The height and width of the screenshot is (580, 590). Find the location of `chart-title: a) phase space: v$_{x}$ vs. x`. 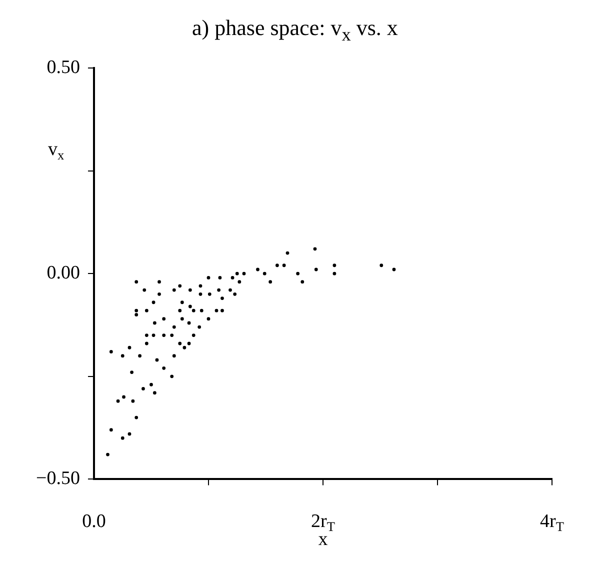

chart-title: a) phase space: v$_{x}$ vs. x is located at coordinates (295, 30).